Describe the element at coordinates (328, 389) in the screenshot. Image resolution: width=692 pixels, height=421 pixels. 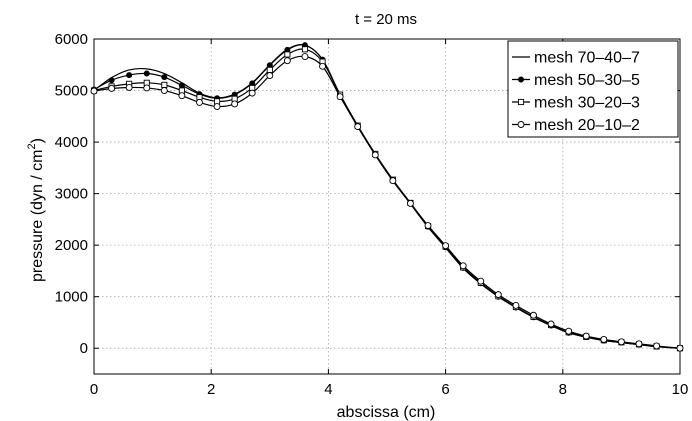
I see `x-tick-label: 4` at that location.